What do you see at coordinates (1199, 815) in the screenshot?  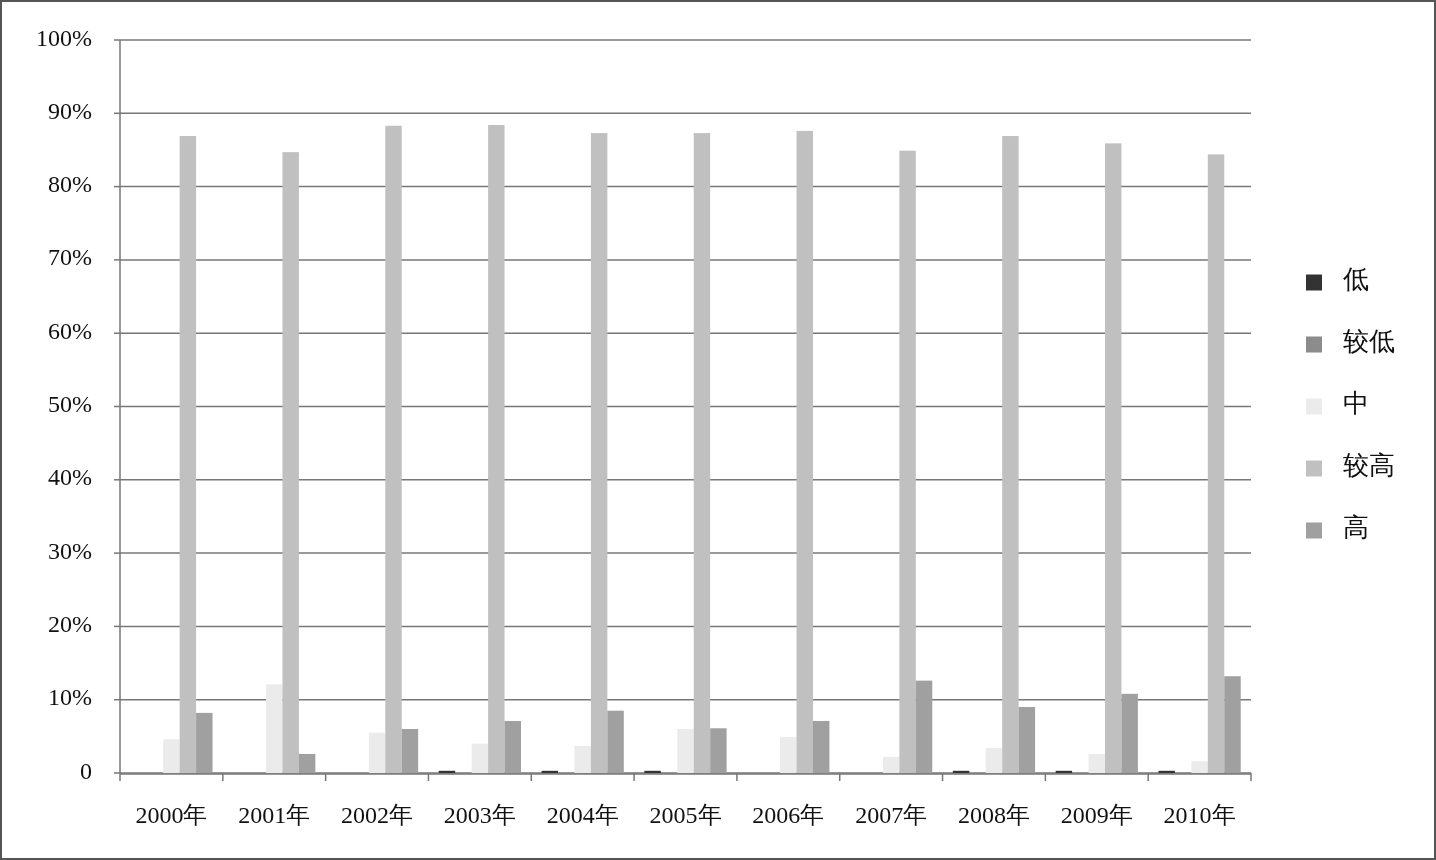 I see `x-tick-label: 2010年` at bounding box center [1199, 815].